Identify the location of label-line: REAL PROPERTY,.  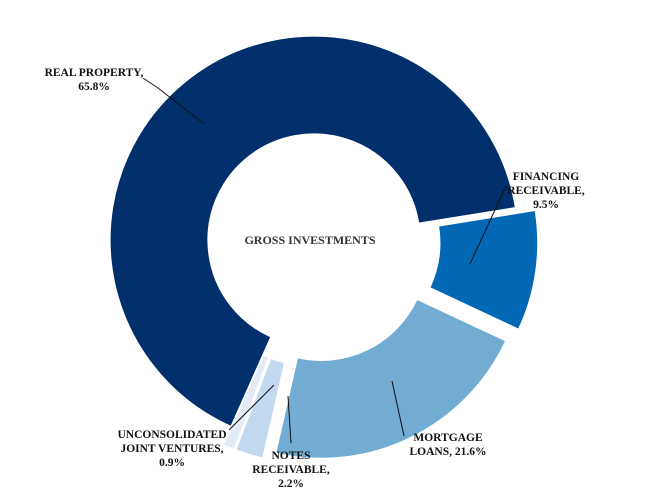
(94, 73).